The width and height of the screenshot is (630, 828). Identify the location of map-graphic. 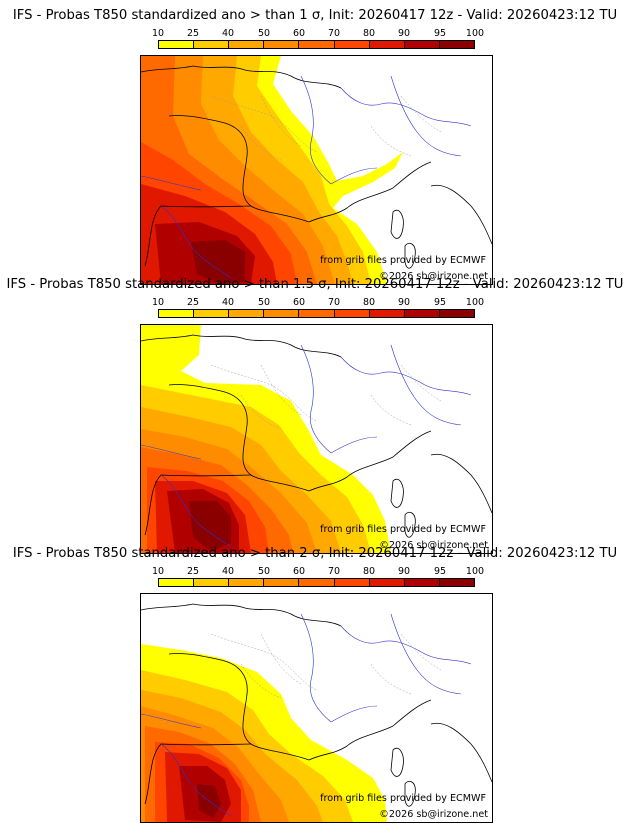
(316, 712).